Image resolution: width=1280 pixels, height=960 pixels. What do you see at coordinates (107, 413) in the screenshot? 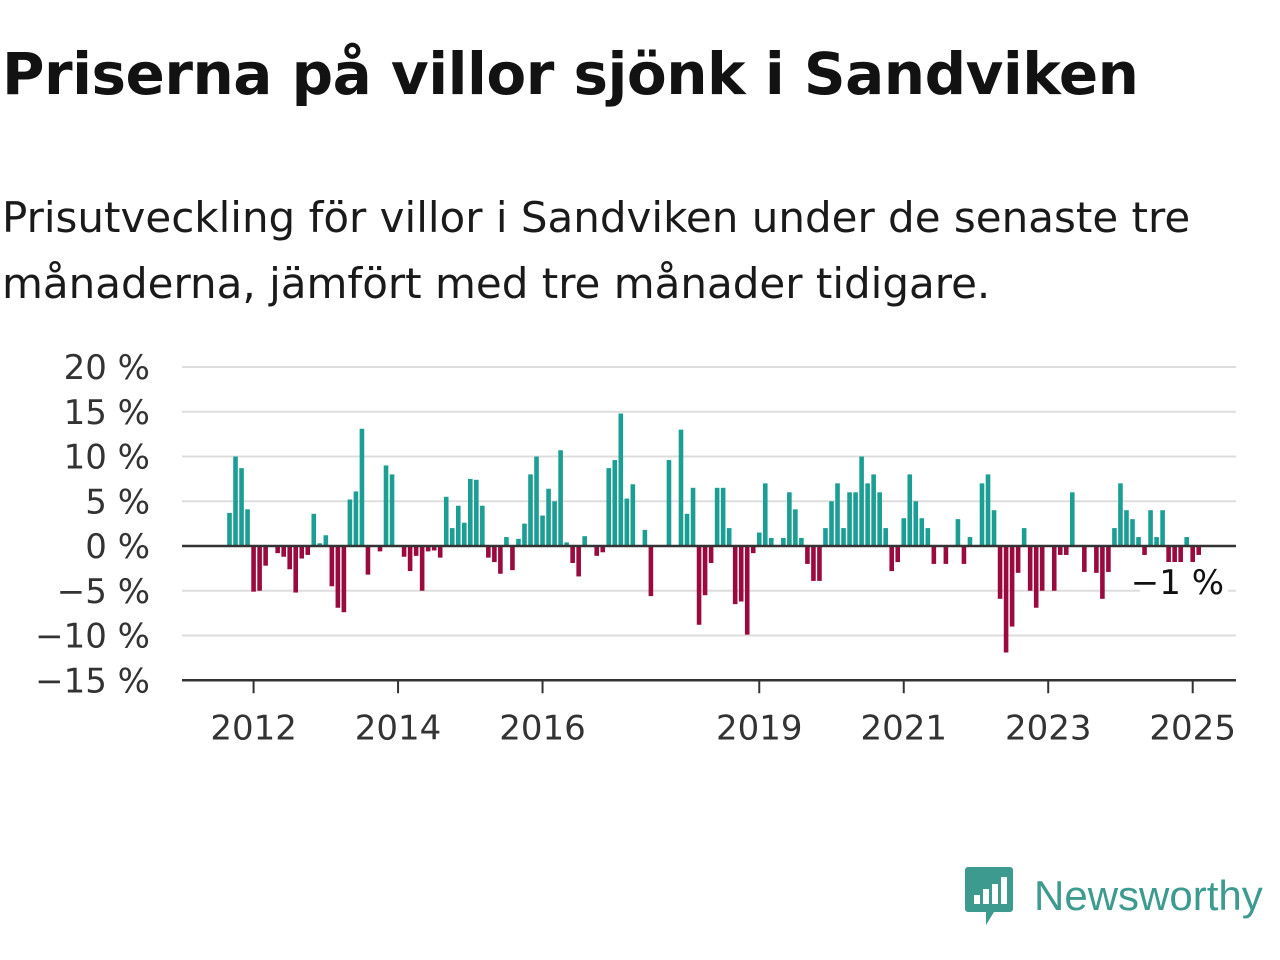
I see `y-tick-label: 15 %` at bounding box center [107, 413].